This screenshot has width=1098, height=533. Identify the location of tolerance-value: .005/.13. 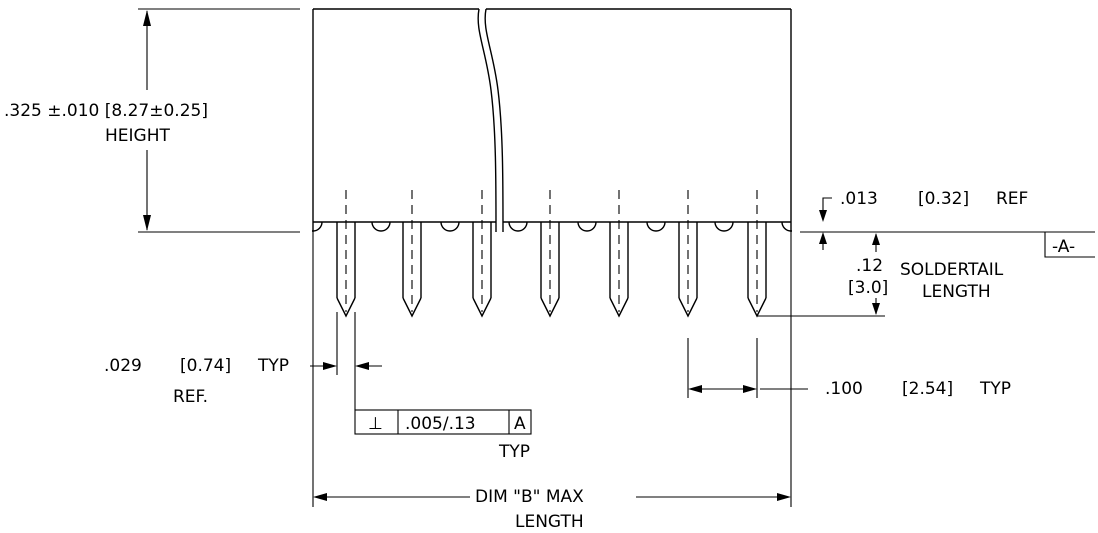
(440, 424).